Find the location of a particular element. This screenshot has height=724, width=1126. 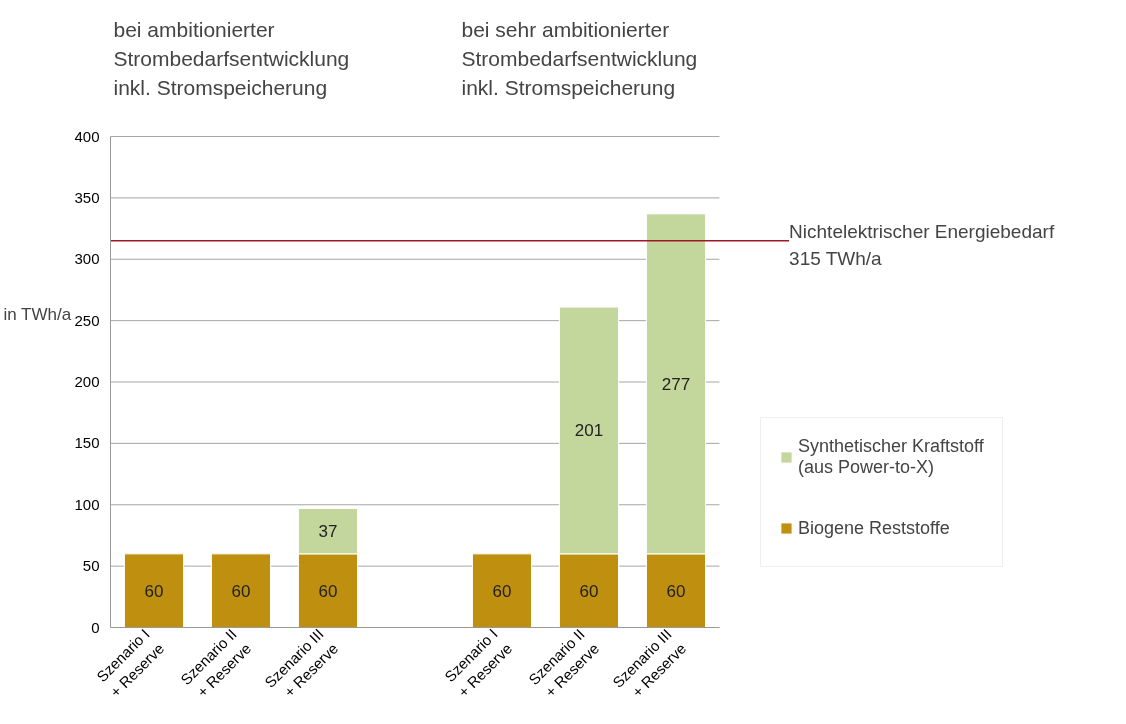

y-axis-title: in TWh/a is located at coordinates (37, 314).